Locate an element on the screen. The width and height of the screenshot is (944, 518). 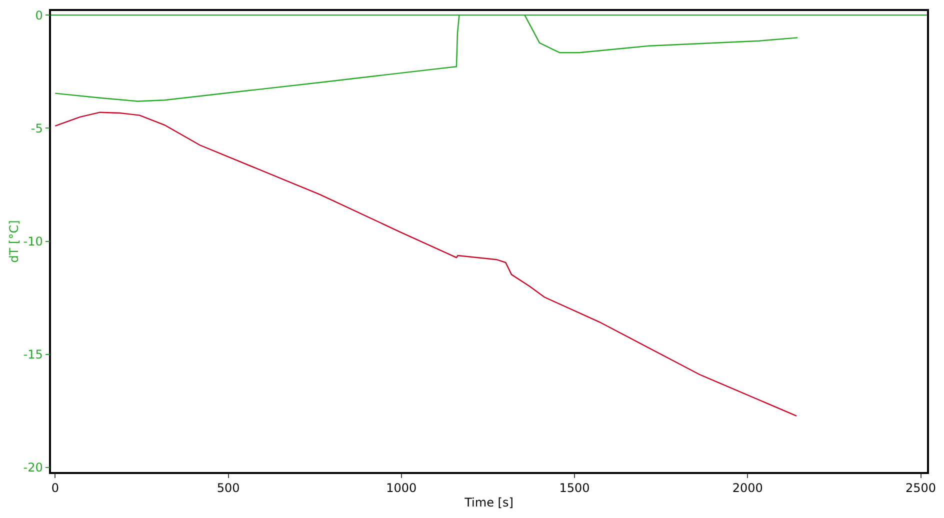
y-tick-label: 0 is located at coordinates (39, 15).